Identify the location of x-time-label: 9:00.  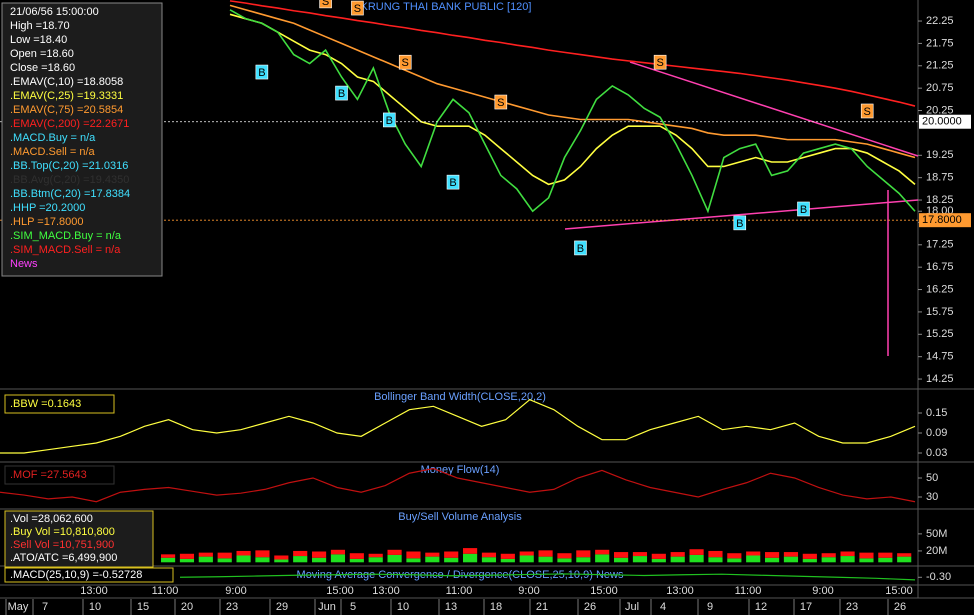
(235, 591).